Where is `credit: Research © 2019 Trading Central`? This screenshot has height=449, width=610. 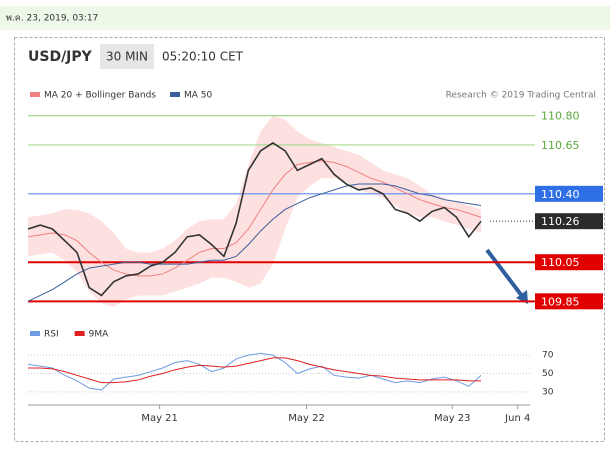 credit: Research © 2019 Trading Central is located at coordinates (521, 96).